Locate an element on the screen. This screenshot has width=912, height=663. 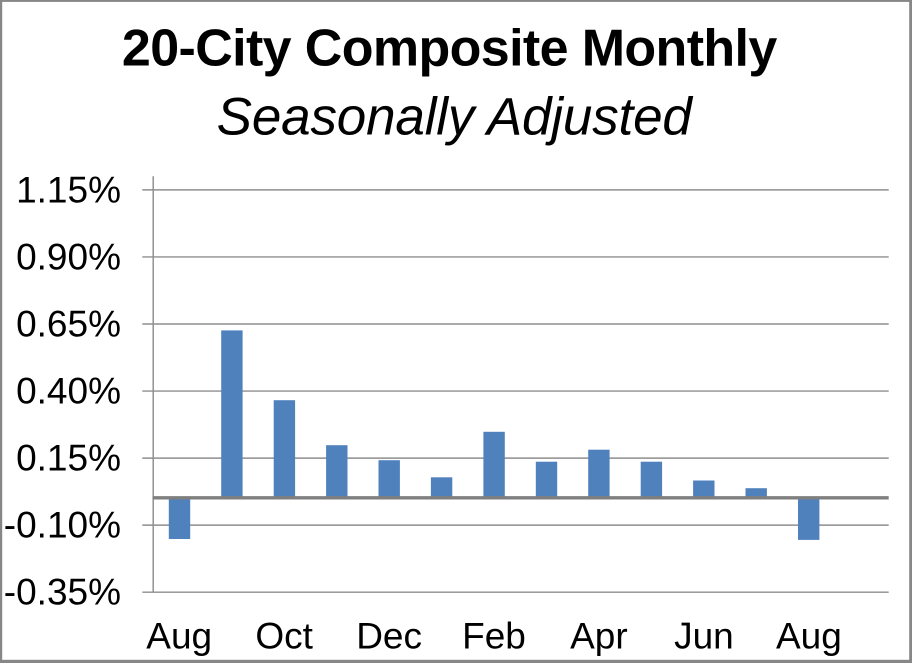
svg-text: 0.65% is located at coordinates (68, 324).